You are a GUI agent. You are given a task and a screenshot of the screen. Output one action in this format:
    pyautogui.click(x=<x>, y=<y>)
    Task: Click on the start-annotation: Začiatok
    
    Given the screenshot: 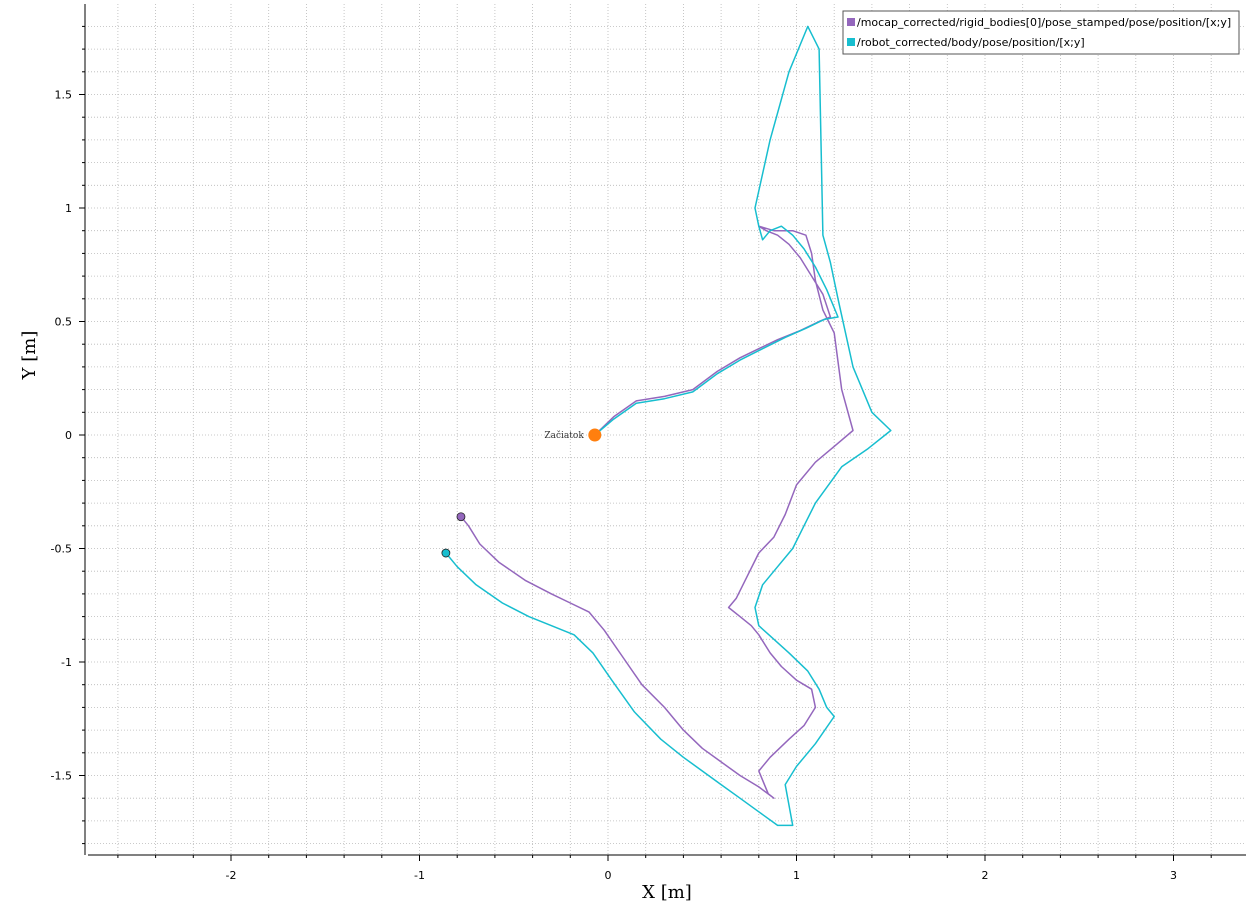 What is the action you would take?
    pyautogui.click(x=573, y=435)
    